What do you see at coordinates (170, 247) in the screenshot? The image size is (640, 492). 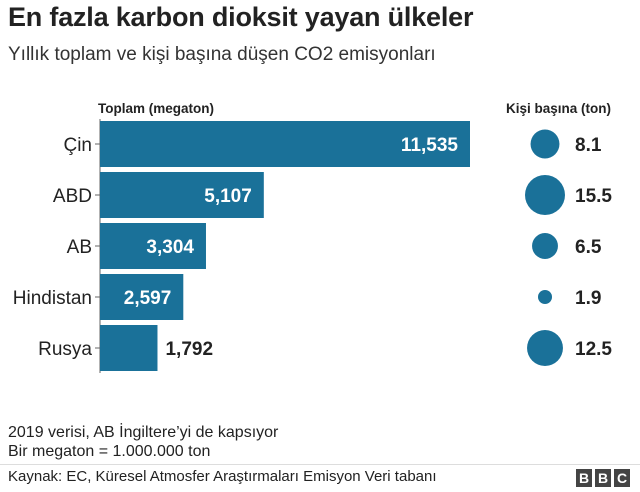 I see `bar-value-label: 3,304` at bounding box center [170, 247].